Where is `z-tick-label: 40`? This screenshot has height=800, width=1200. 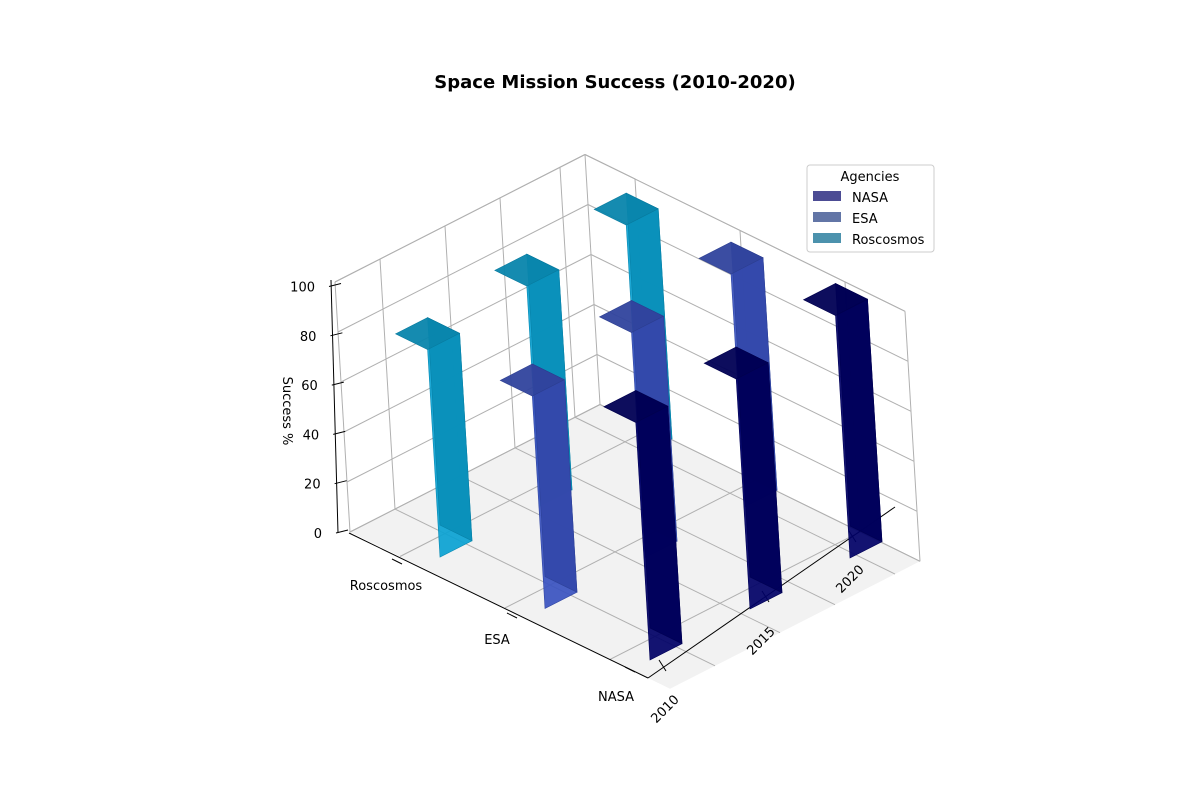
z-tick-label: 40 is located at coordinates (311, 435).